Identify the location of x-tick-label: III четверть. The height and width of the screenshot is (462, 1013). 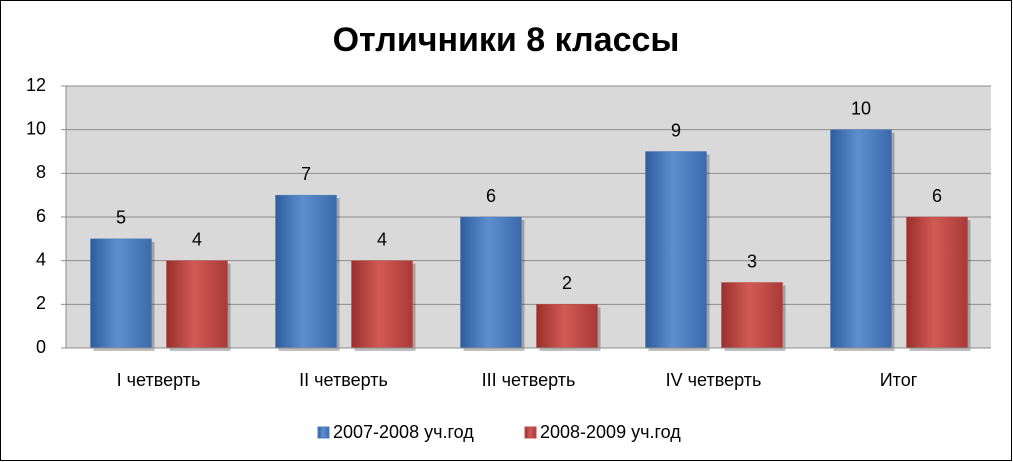
(529, 380).